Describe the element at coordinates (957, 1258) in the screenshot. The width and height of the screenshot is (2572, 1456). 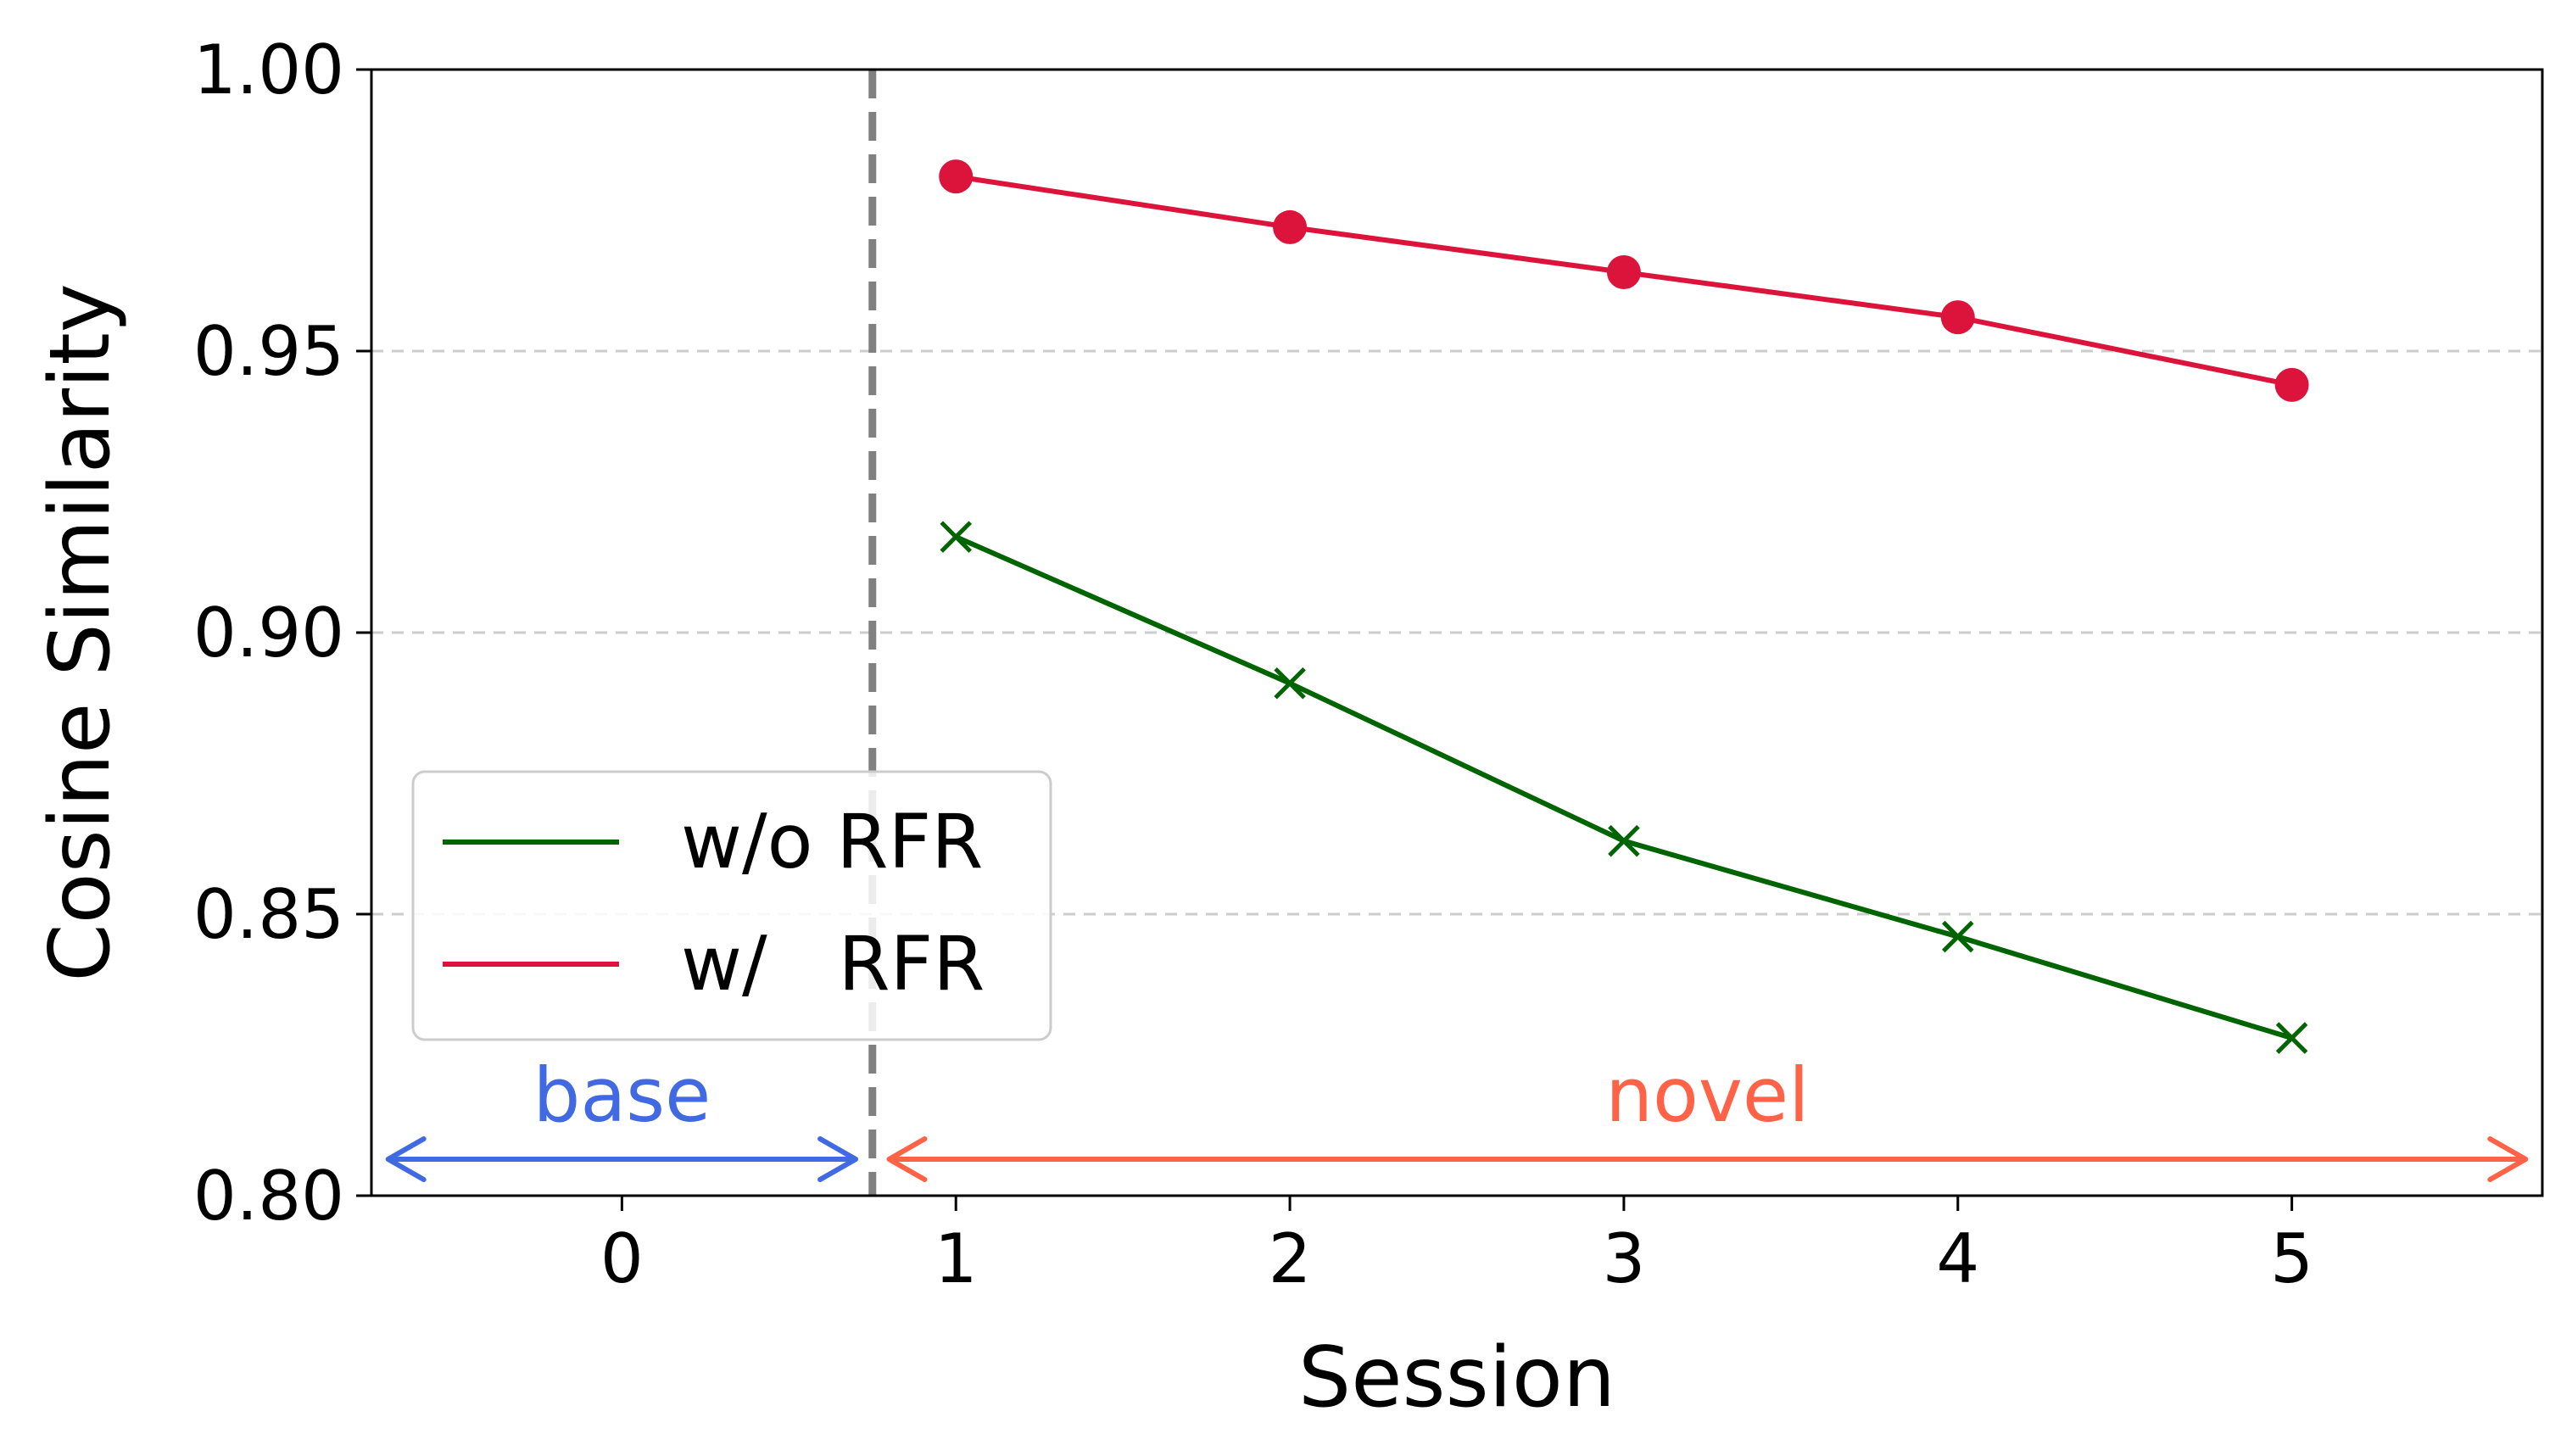
I see `x-tick-label: 1` at that location.